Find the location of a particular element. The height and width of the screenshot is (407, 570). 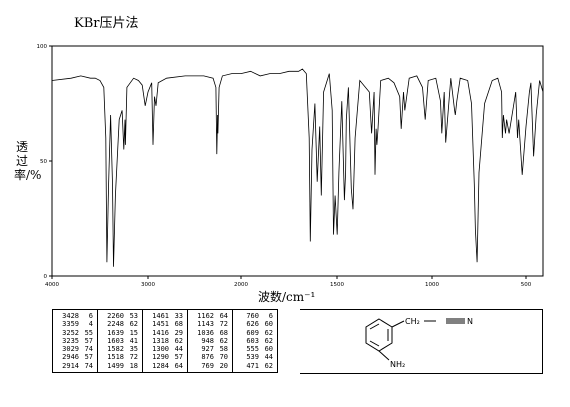

peak-wavenumber: 2914 is located at coordinates (70, 365).